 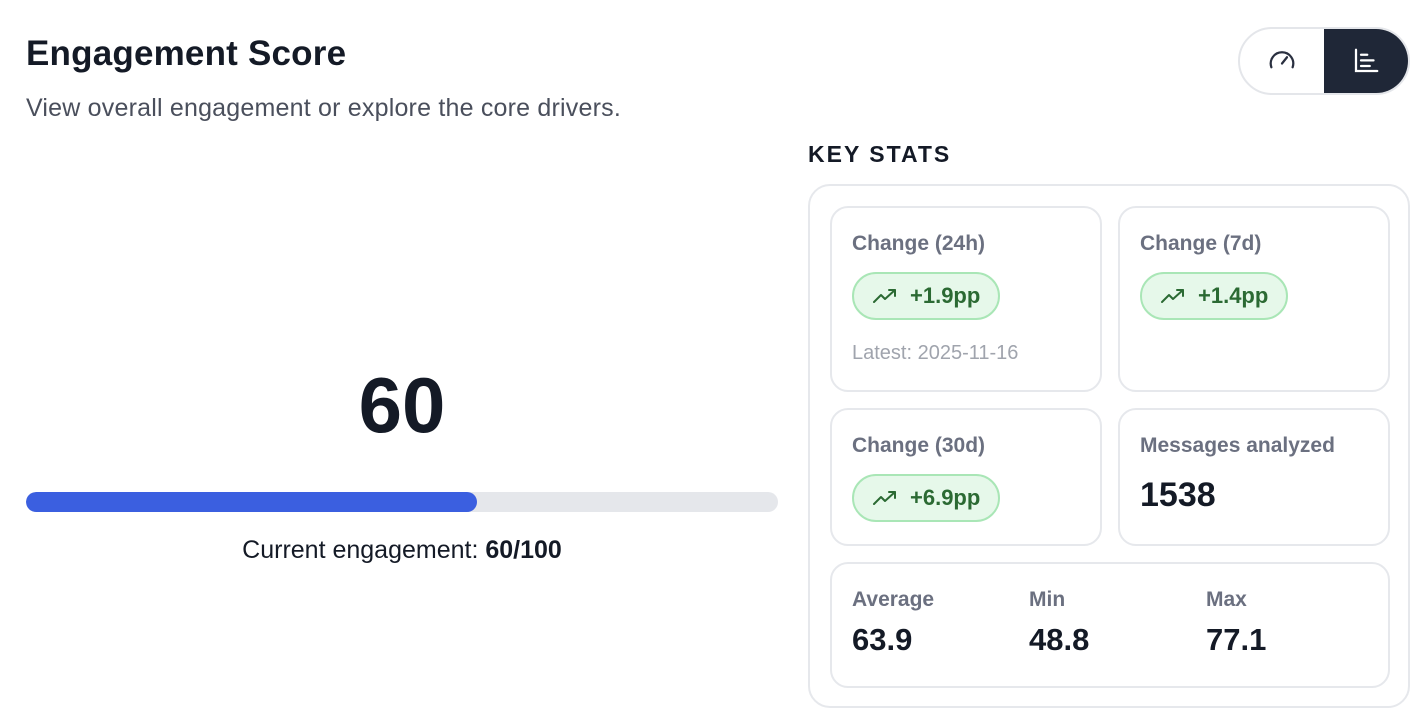 I want to click on change-24h-card: Change (24h) +1.9pp Latest: 2025-11-16, so click(x=966, y=299).